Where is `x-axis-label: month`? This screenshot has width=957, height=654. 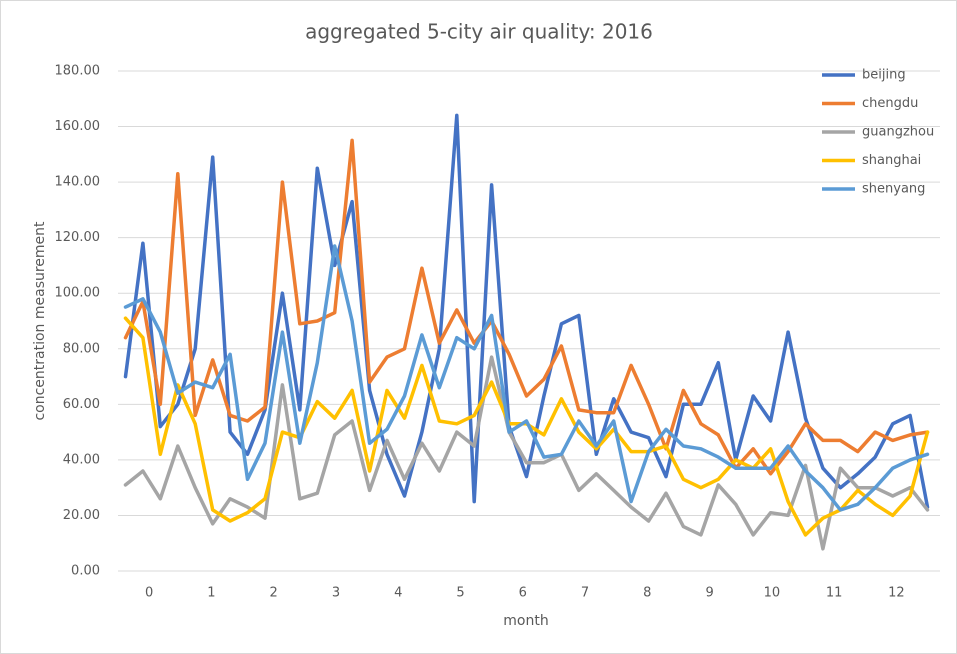 x-axis-label: month is located at coordinates (525, 621).